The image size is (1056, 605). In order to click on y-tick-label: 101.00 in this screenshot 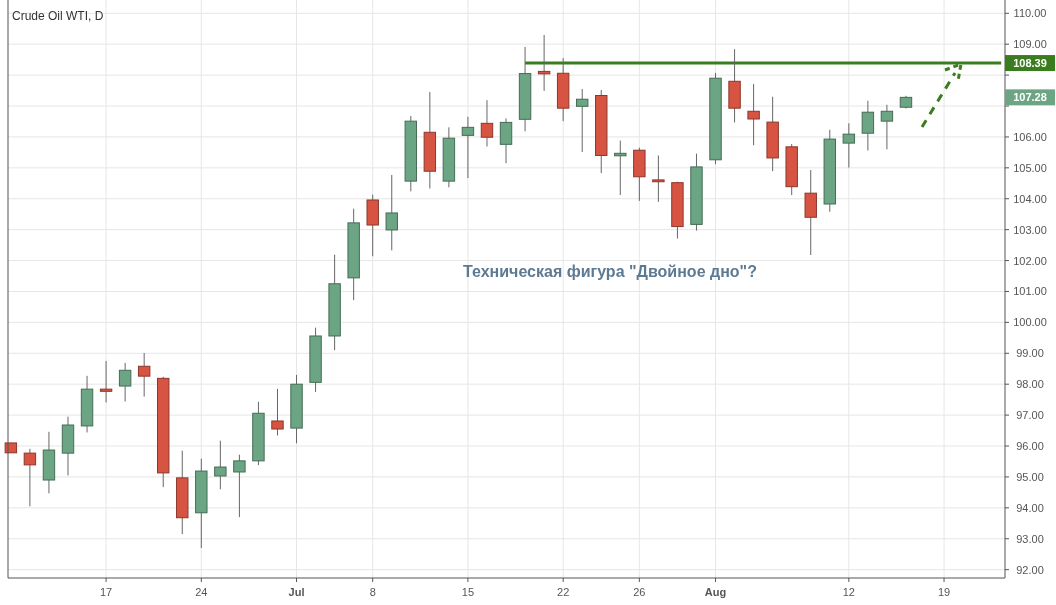, I will do `click(1030, 291)`.